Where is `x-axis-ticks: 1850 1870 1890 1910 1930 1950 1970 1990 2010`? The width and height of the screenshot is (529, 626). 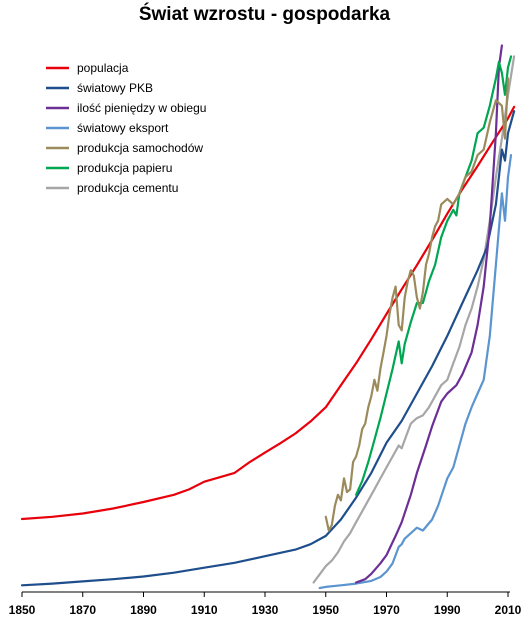 x-axis-ticks: 1850 1870 1890 1910 1930 1950 1970 1990 2010 is located at coordinates (265, 604).